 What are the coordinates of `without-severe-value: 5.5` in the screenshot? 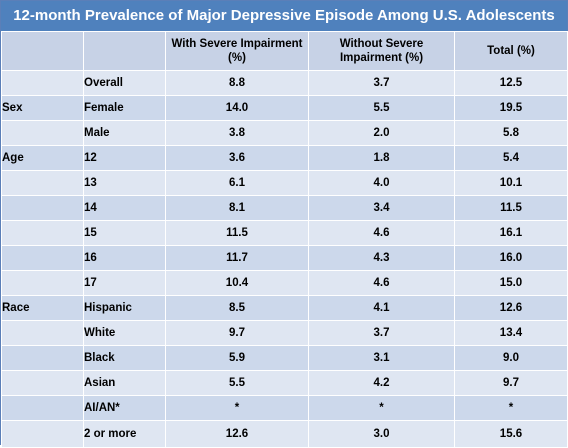 It's located at (381, 108).